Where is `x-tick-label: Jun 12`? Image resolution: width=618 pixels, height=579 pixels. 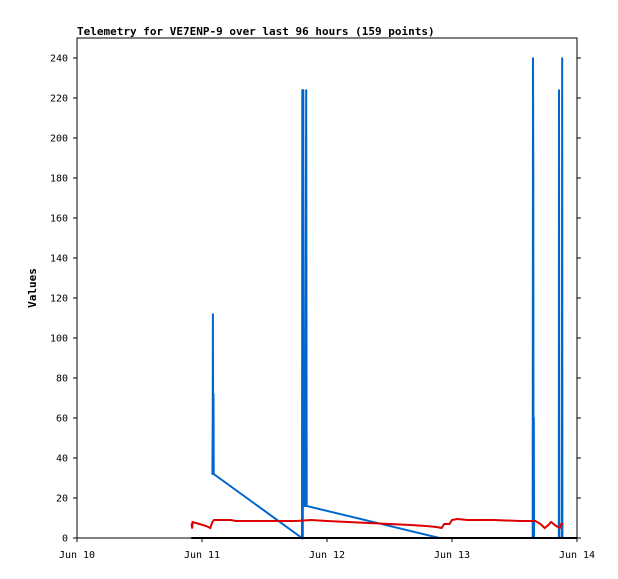 x-tick-label: Jun 12 is located at coordinates (327, 555).